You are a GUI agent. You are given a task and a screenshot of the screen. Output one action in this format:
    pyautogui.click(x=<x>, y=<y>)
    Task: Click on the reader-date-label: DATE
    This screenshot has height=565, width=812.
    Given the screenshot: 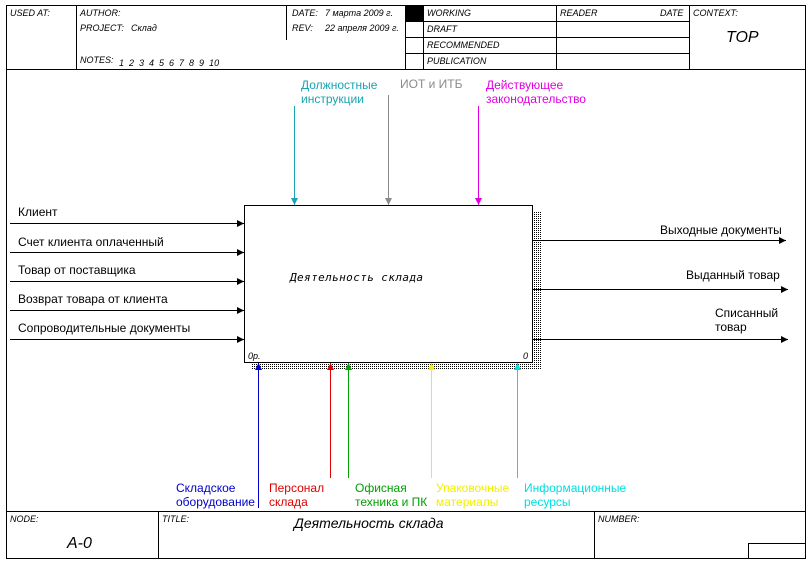 What is the action you would take?
    pyautogui.click(x=672, y=13)
    